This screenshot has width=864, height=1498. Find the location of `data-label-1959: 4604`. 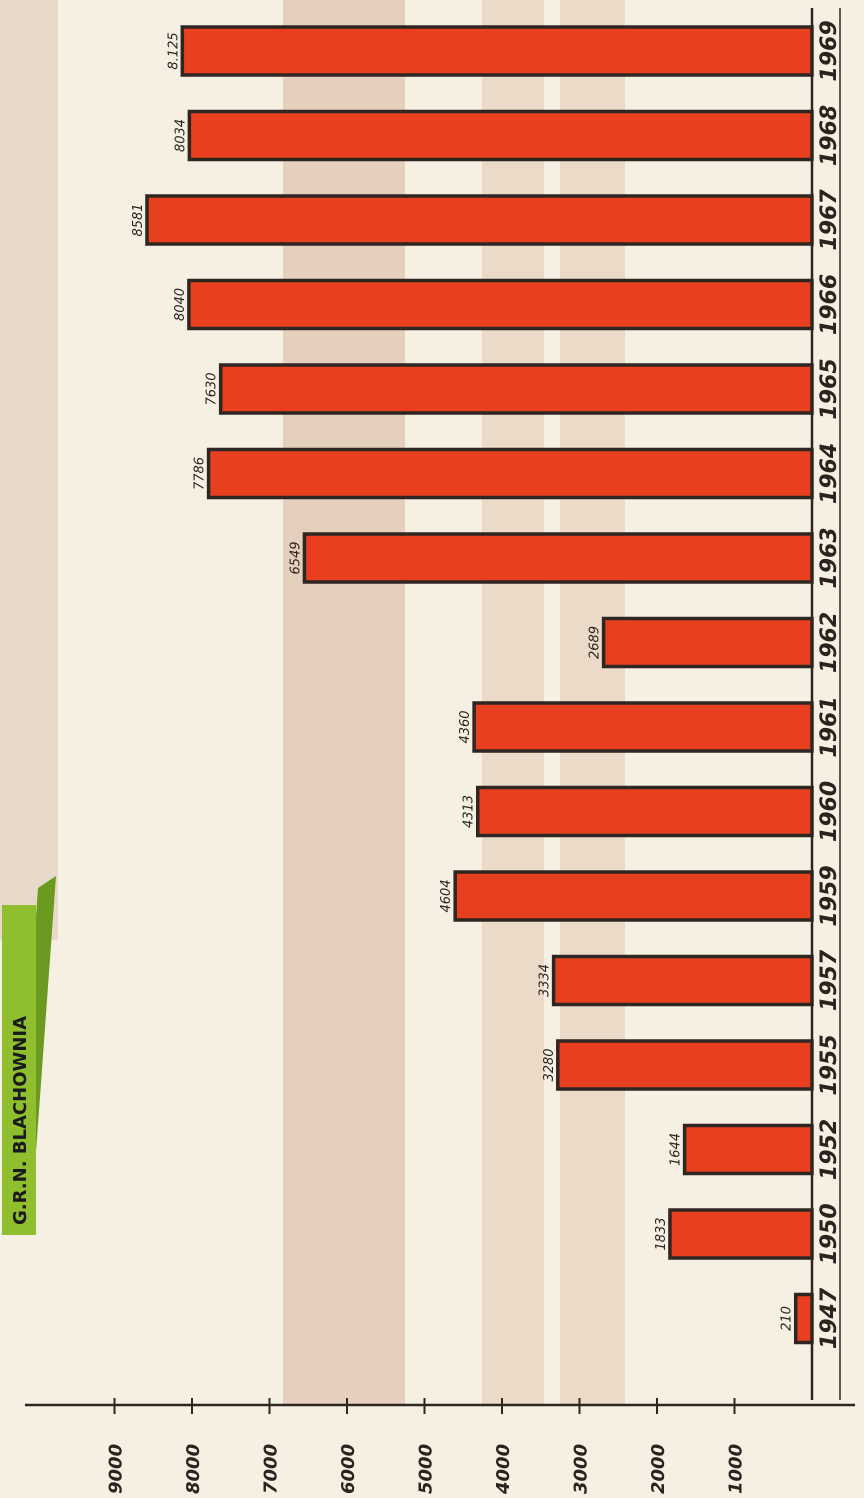

data-label-1959: 4604 is located at coordinates (446, 895).